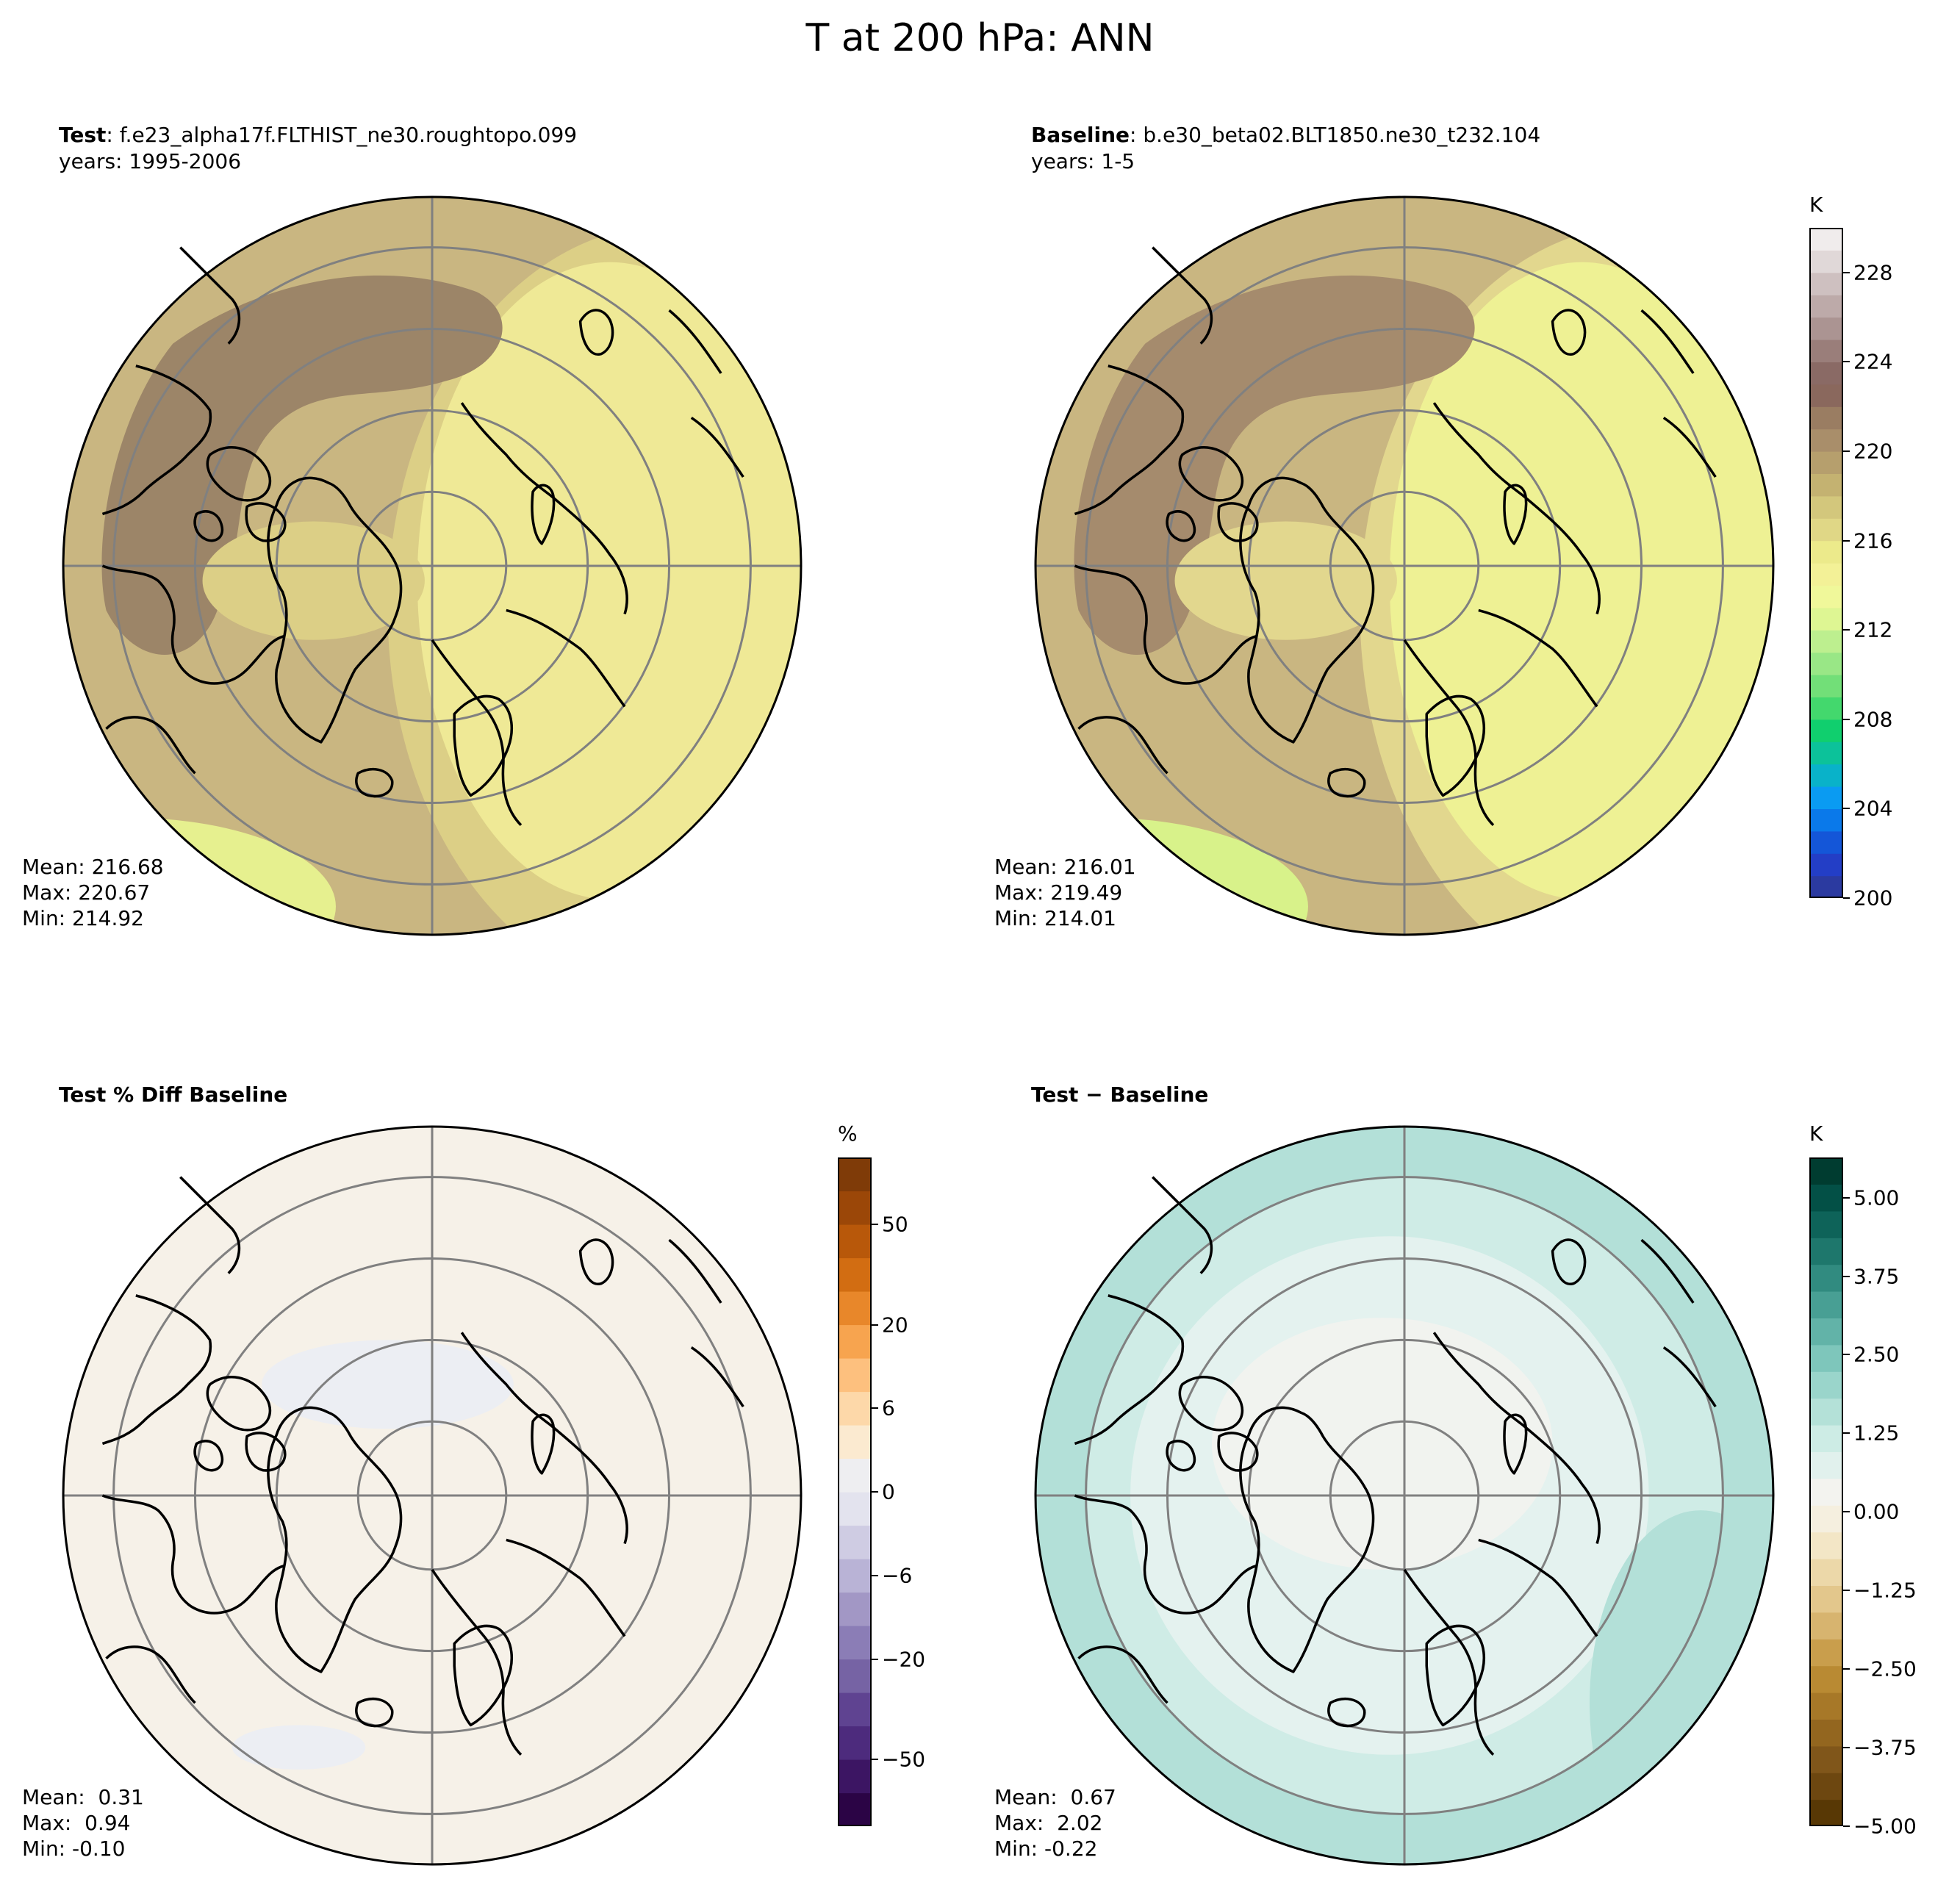  I want to click on colorbar-tick-label: 20, so click(895, 1325).